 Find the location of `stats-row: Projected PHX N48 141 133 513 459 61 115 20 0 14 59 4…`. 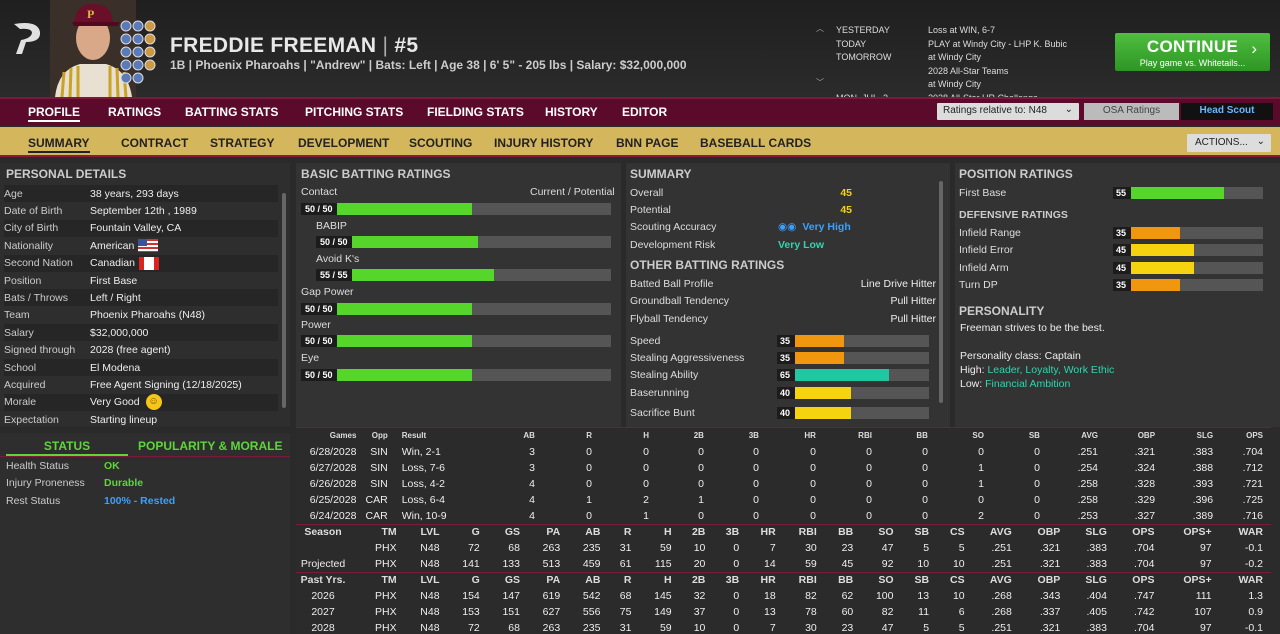

stats-row: Projected PHX N48 141 133 513 459 61 115 20 0 14 59 4… is located at coordinates (781, 563).